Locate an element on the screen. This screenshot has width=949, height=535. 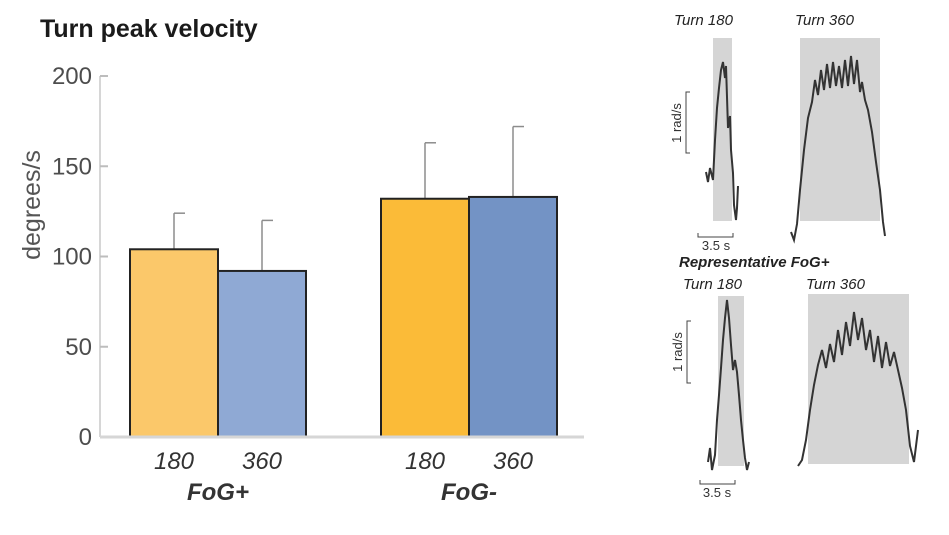
panel-title-top-360: Turn 360 is located at coordinates (825, 20).